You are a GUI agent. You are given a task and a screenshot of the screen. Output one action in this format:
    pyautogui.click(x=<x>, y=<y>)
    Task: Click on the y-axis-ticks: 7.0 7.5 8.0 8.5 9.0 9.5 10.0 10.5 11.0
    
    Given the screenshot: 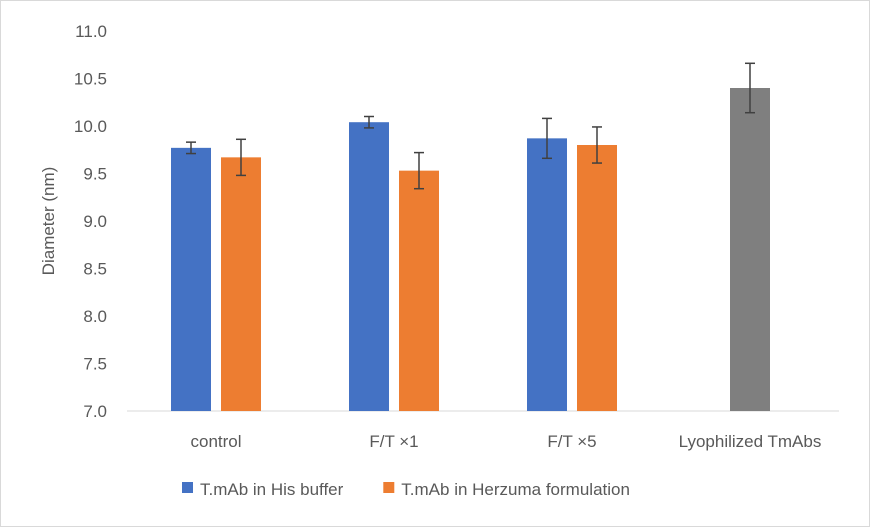 What is the action you would take?
    pyautogui.click(x=90, y=221)
    